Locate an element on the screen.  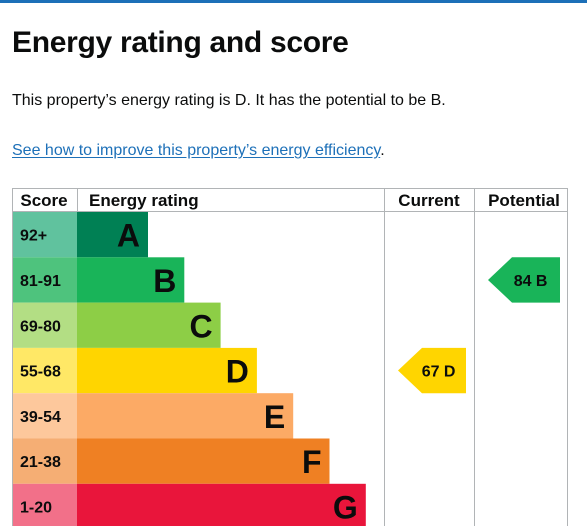
header-potential: Potential is located at coordinates (524, 200).